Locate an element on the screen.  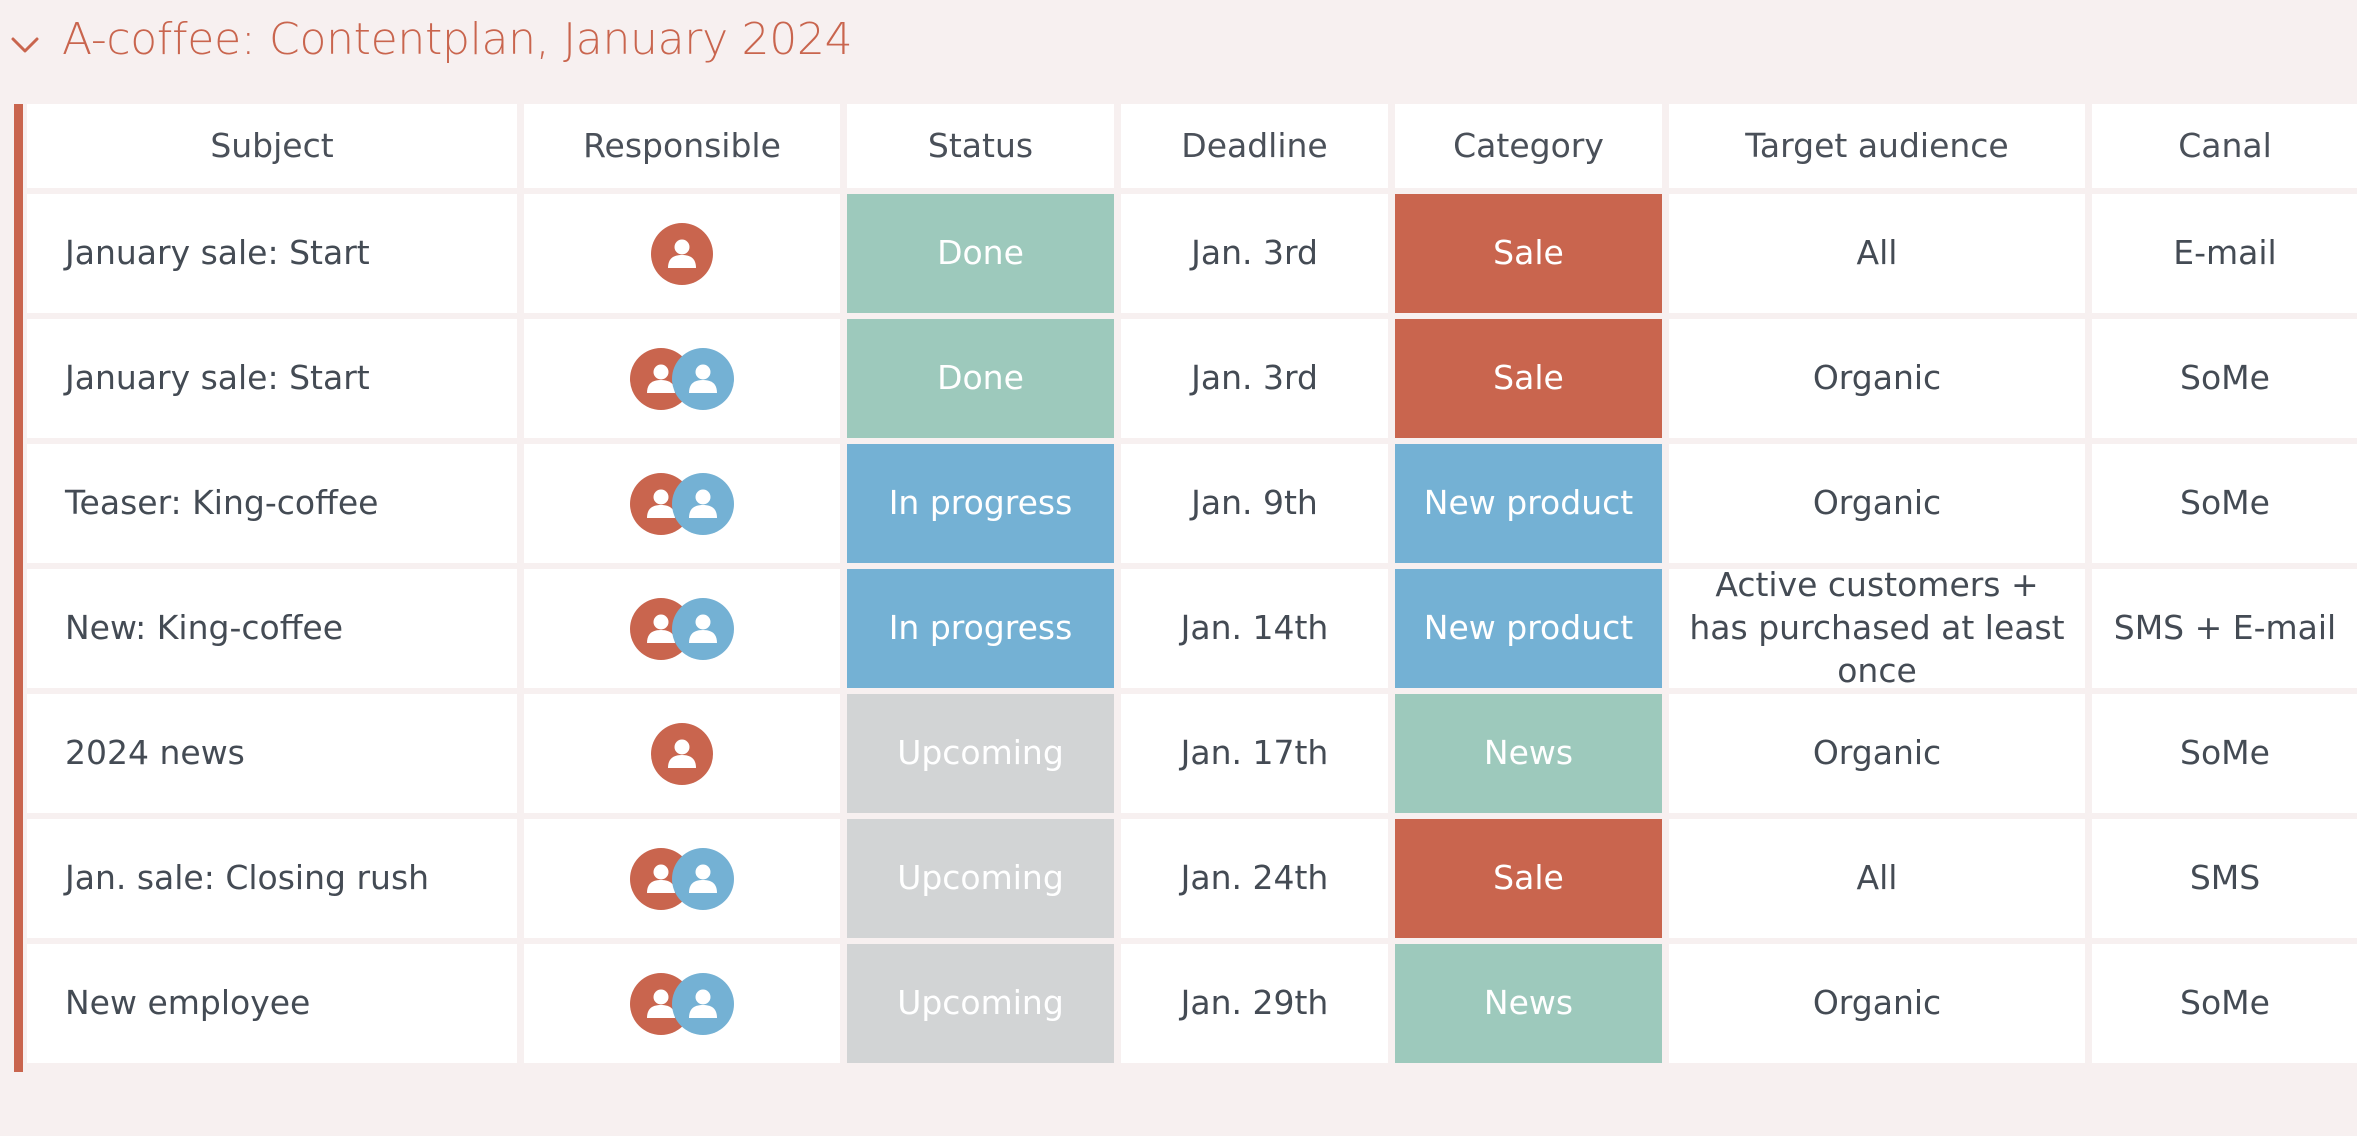
deadline-cell: Jan. 24th is located at coordinates (1254, 878).